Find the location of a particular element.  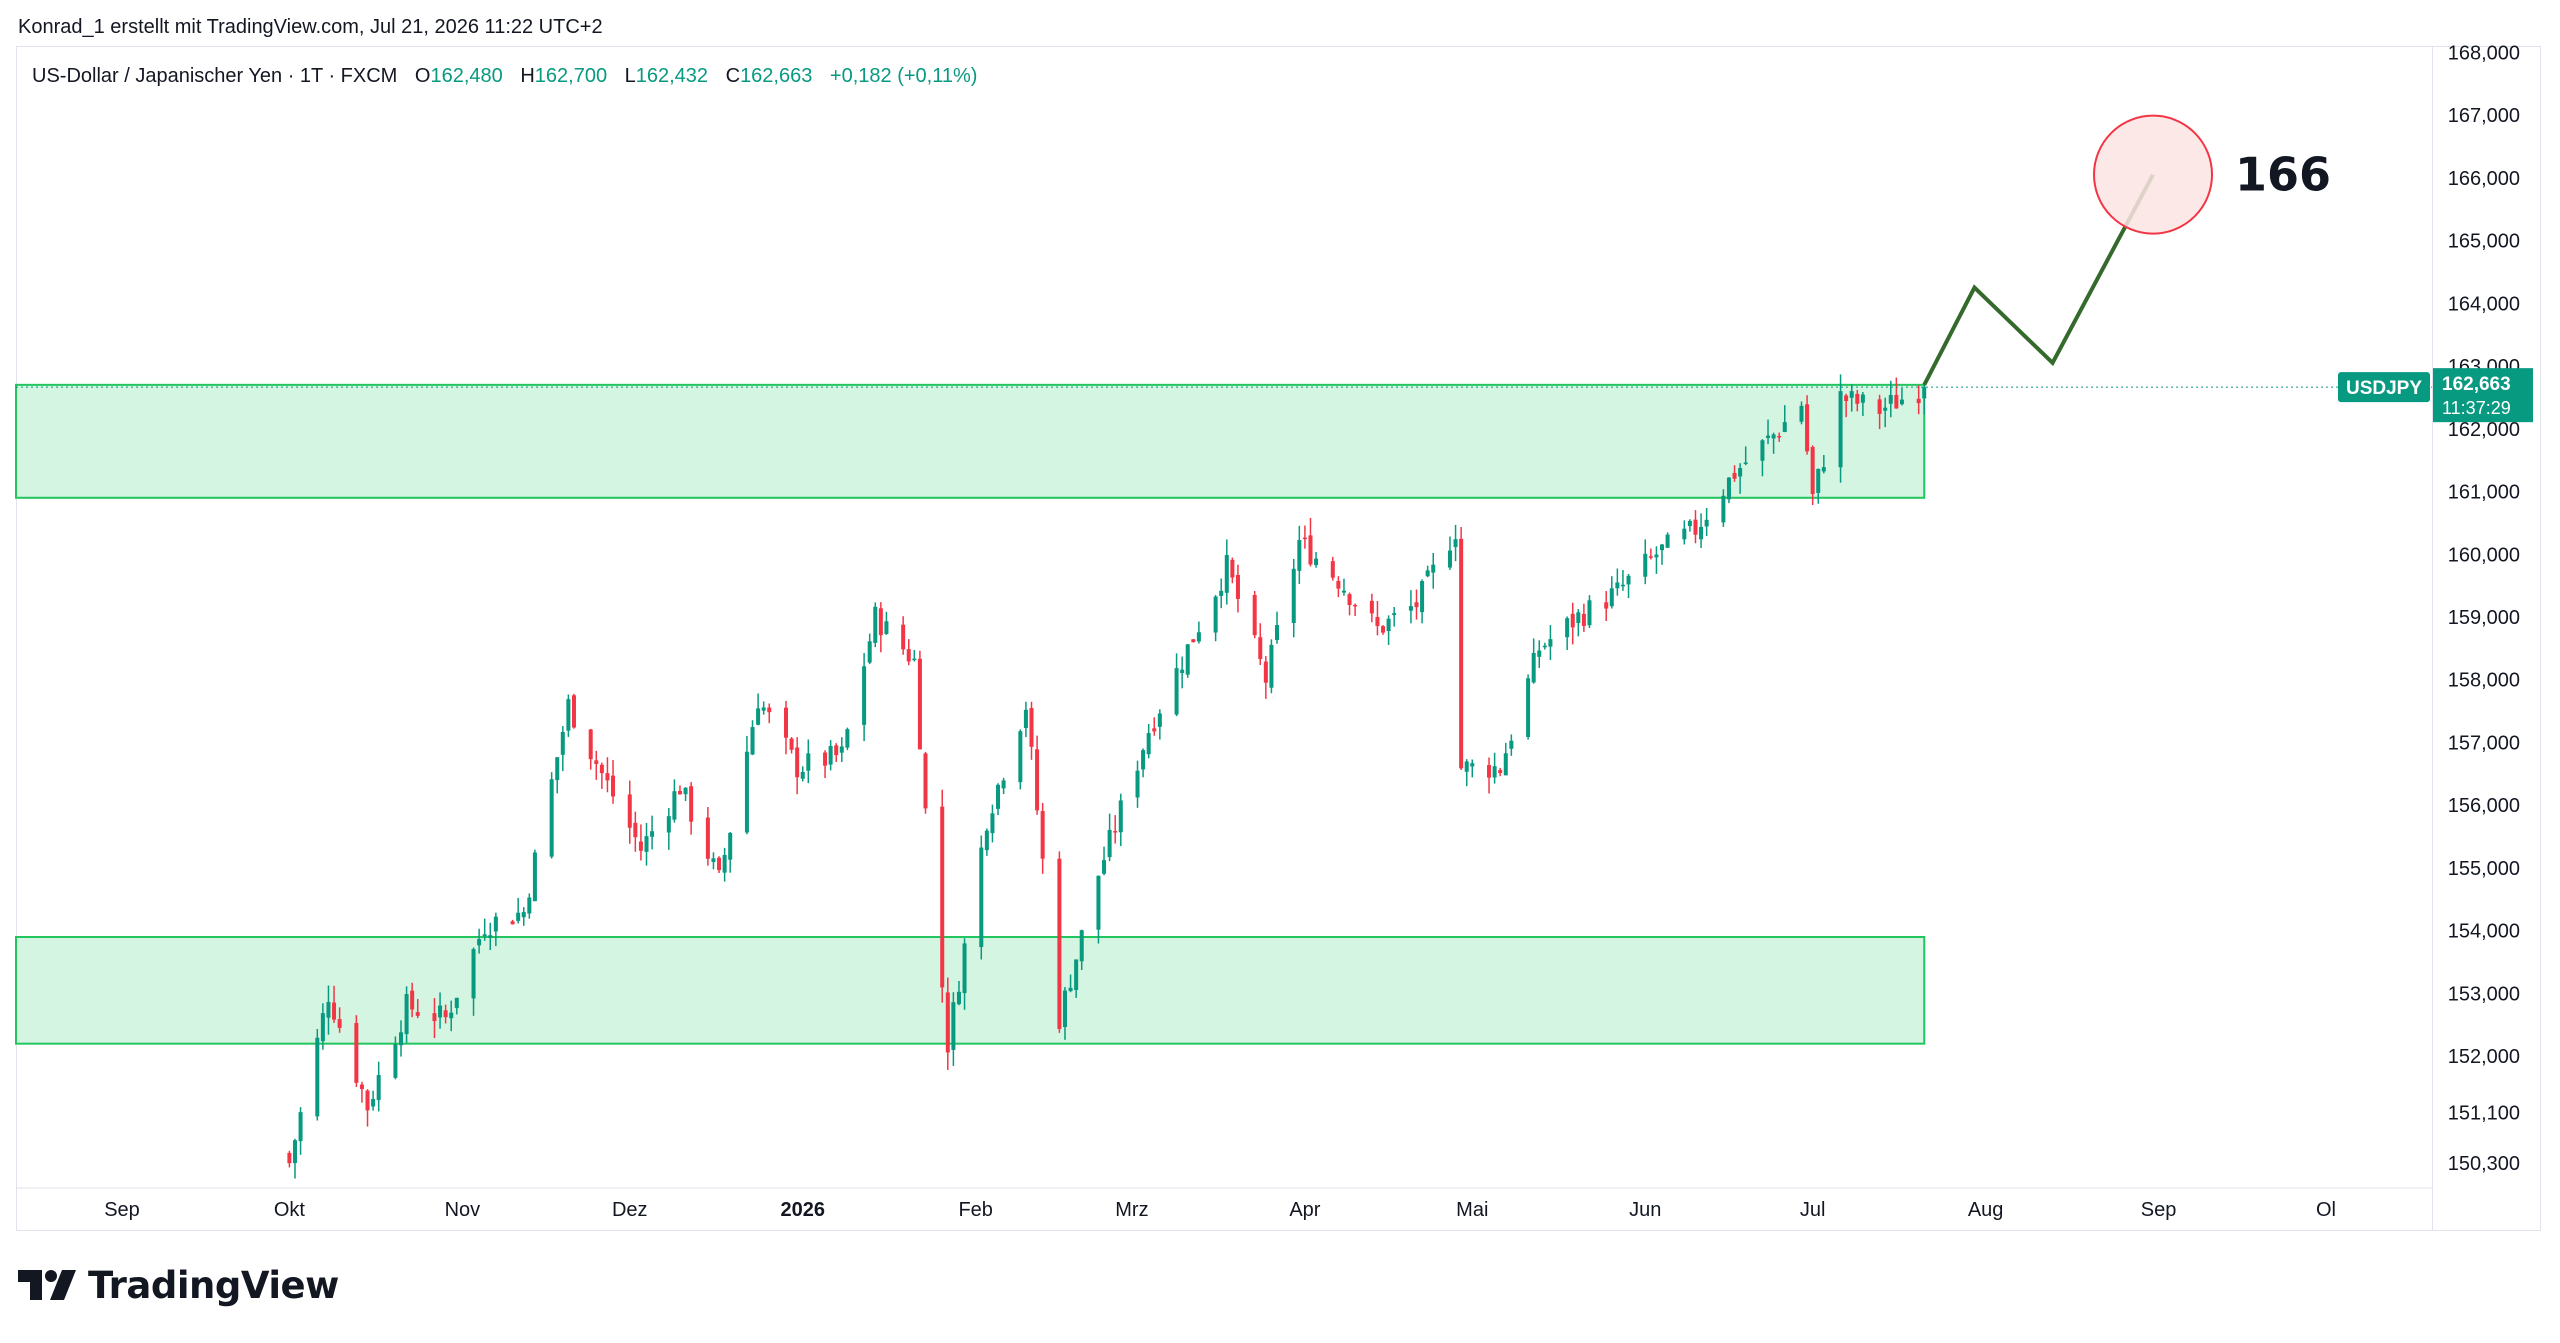

x-tick-label: Nov is located at coordinates (463, 1210).